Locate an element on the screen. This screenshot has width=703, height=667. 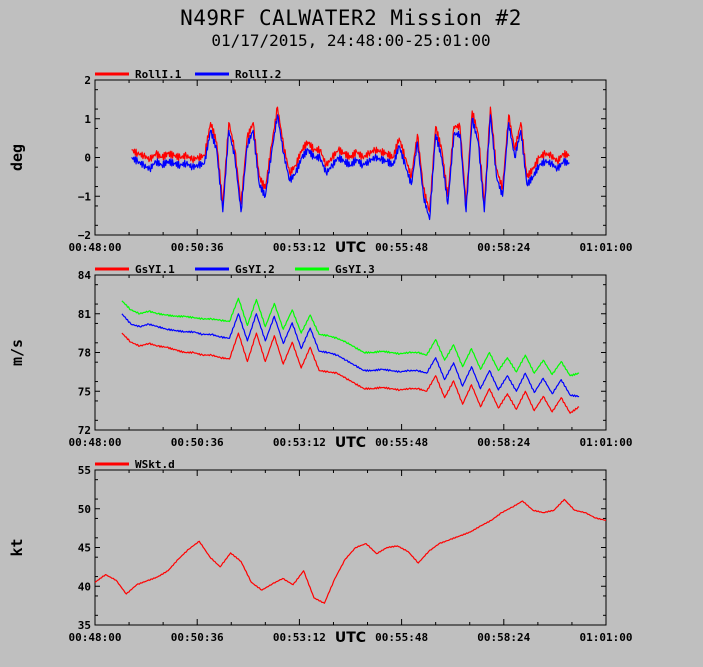
y-tick-label: 81 is located at coordinates (85, 314).